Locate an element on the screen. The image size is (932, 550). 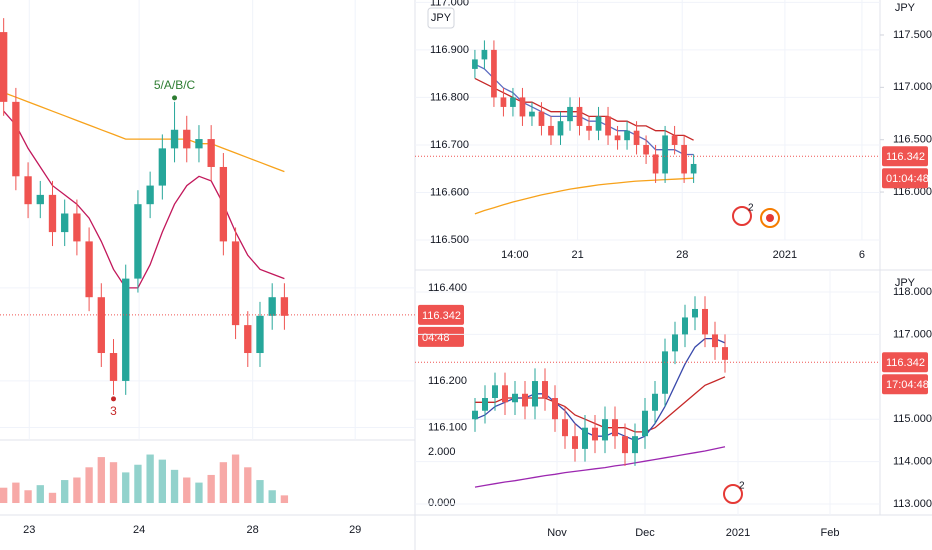
y2-tick-label: 117.000 is located at coordinates (912, 87).